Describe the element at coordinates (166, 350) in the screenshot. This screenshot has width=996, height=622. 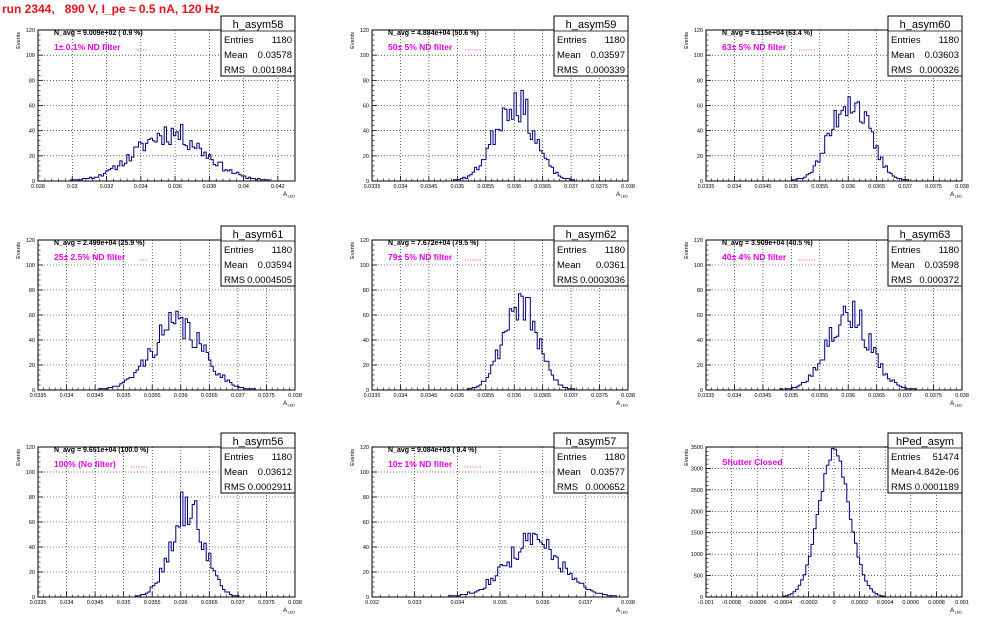
I see `histogram-series-h_asym61` at that location.